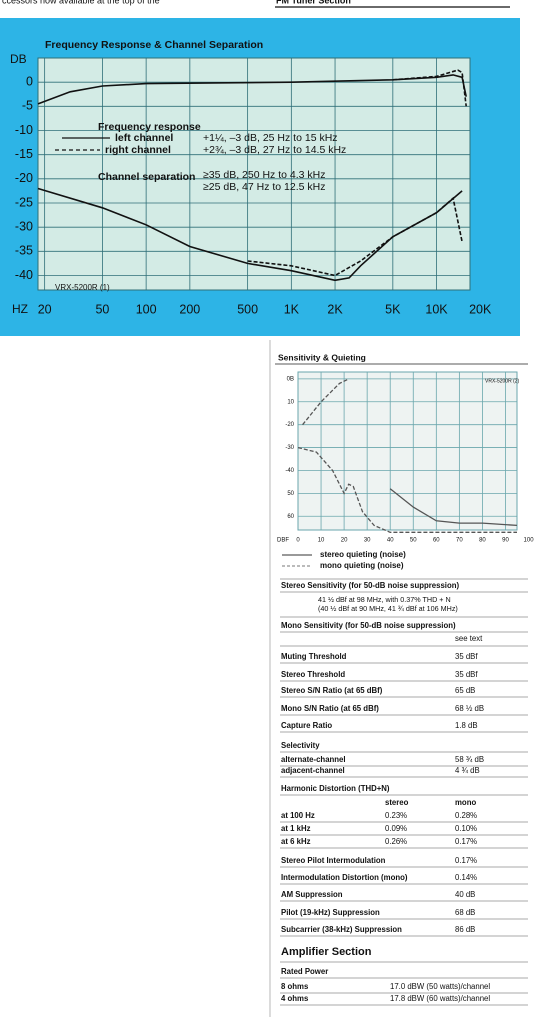 Image resolution: width=534 pixels, height=1017 pixels. I want to click on chart-title: Sensitivity & Quieting, so click(322, 357).